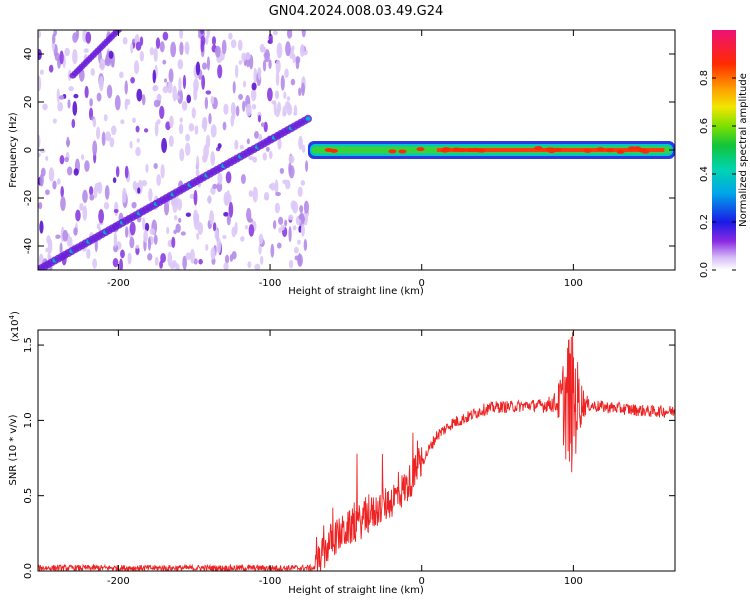 This screenshot has width=750, height=600. I want to click on figure-title: GN04.2024.008.03.49.G24, so click(356, 11).